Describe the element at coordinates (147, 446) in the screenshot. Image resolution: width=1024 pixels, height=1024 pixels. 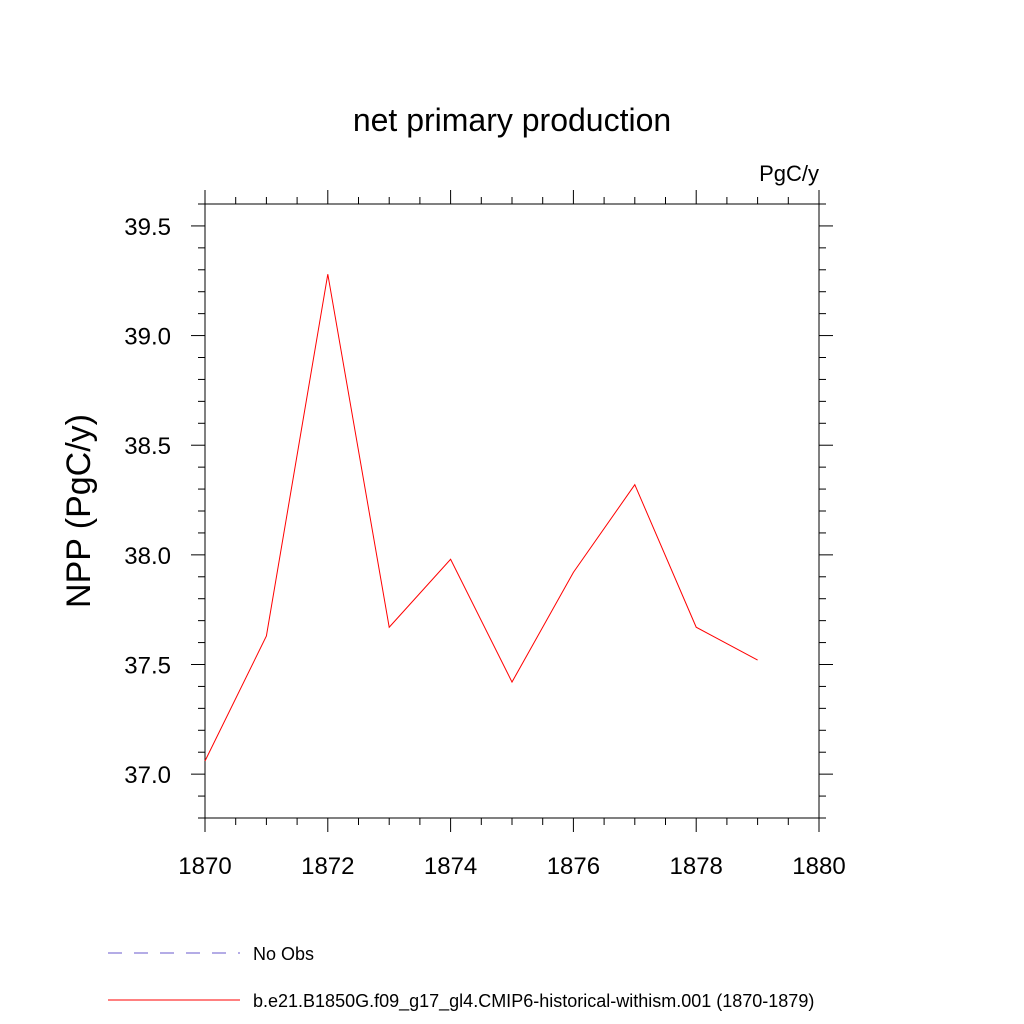
I see `y-tick-label: 38.5` at that location.